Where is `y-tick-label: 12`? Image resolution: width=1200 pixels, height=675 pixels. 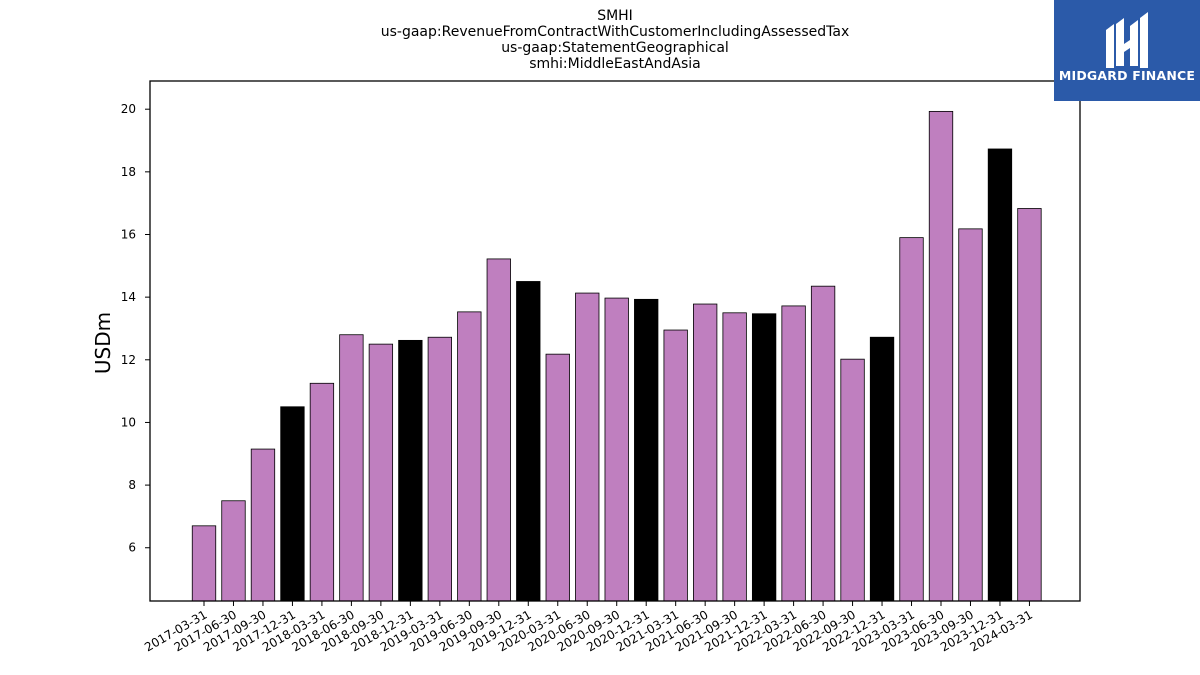
y-tick-label: 12 is located at coordinates (128, 360).